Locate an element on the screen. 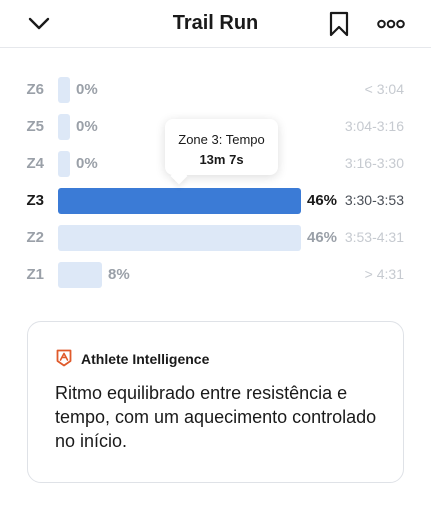  header-bar: Trail Run is located at coordinates (215, 24).